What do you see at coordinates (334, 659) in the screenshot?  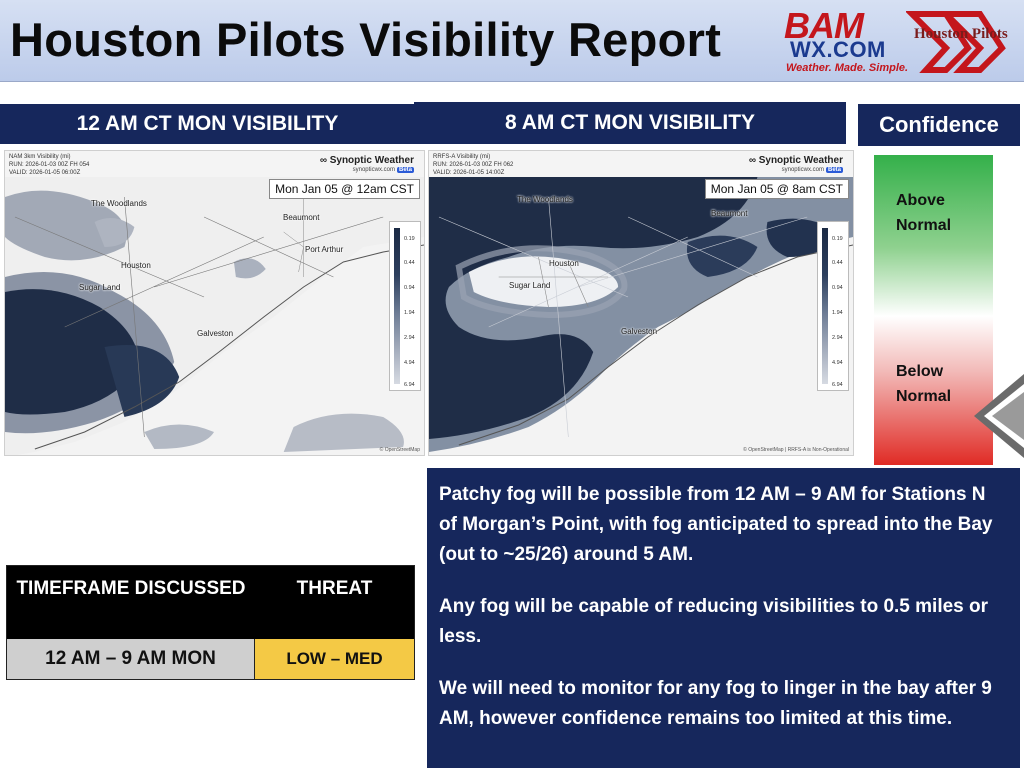 I see `threat-level-cell: LOW – MED` at bounding box center [334, 659].